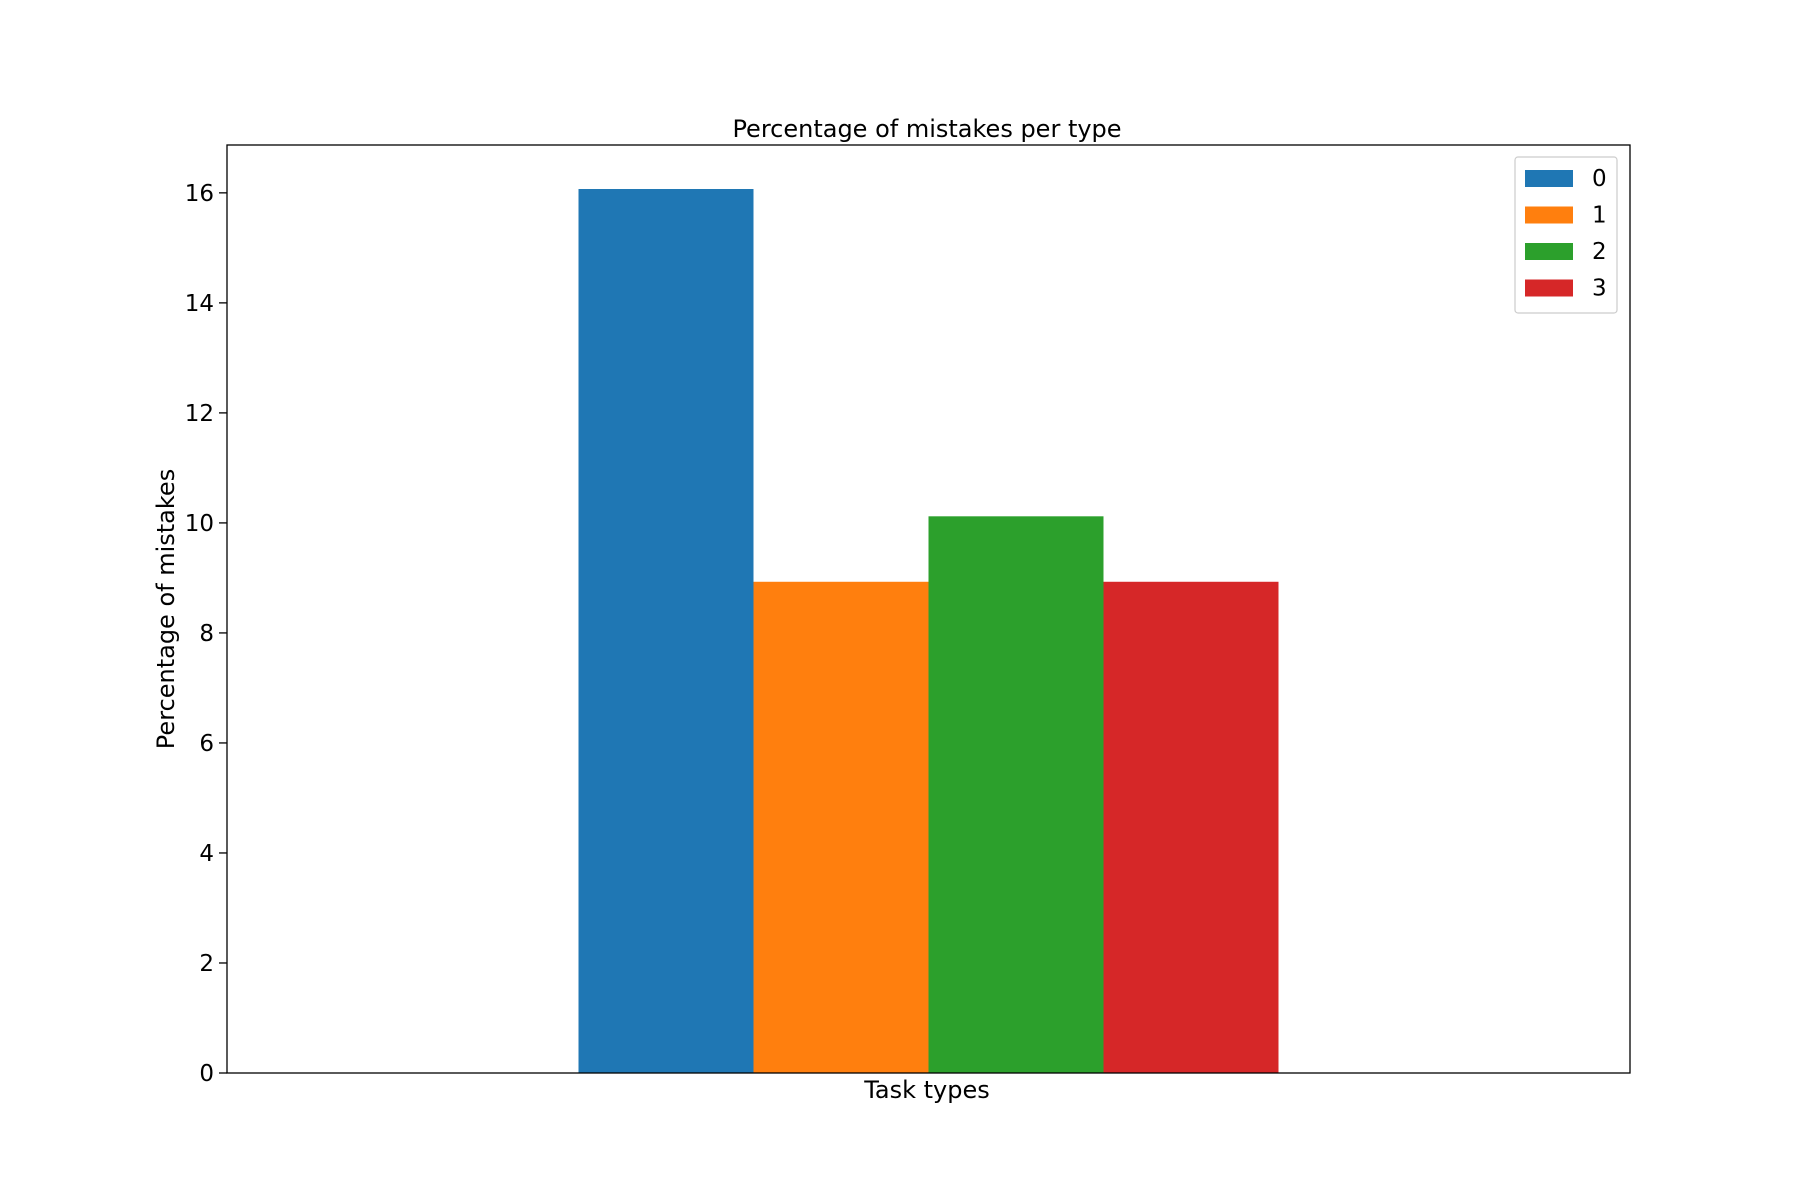 This screenshot has width=1800, height=1200. I want to click on legend-label-2: 2, so click(1599, 252).